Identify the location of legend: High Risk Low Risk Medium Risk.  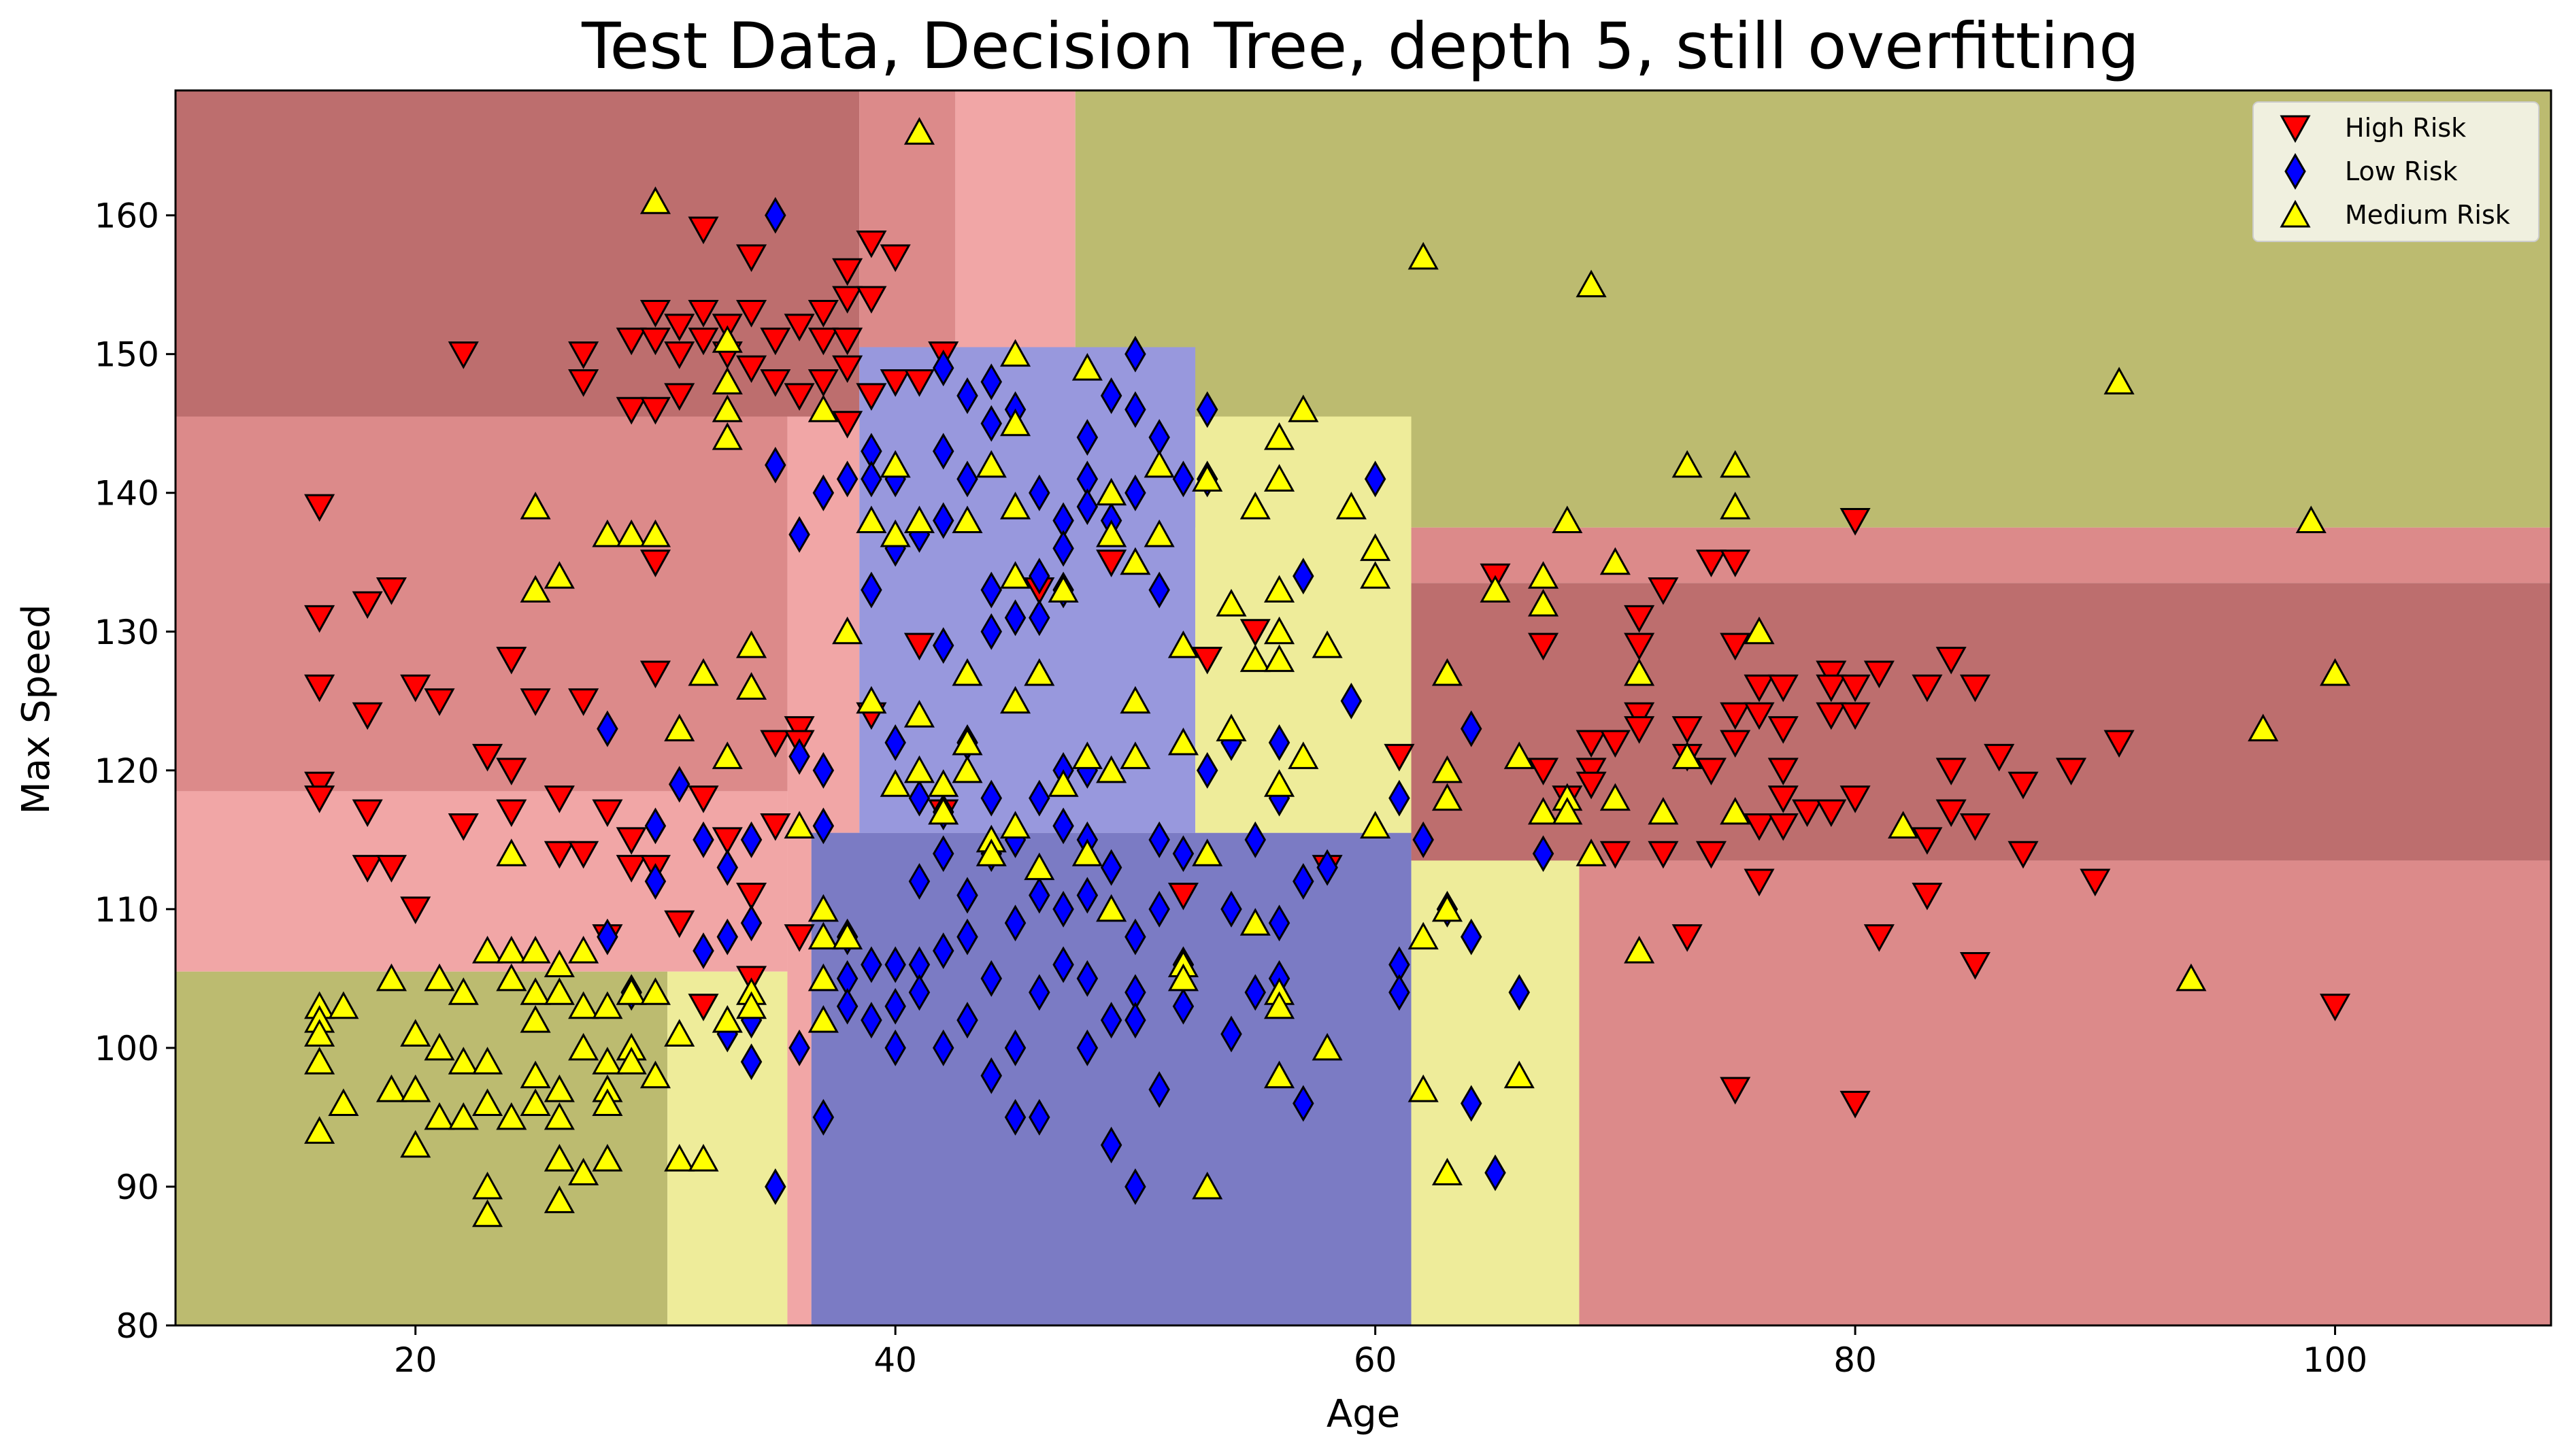
(2396, 171).